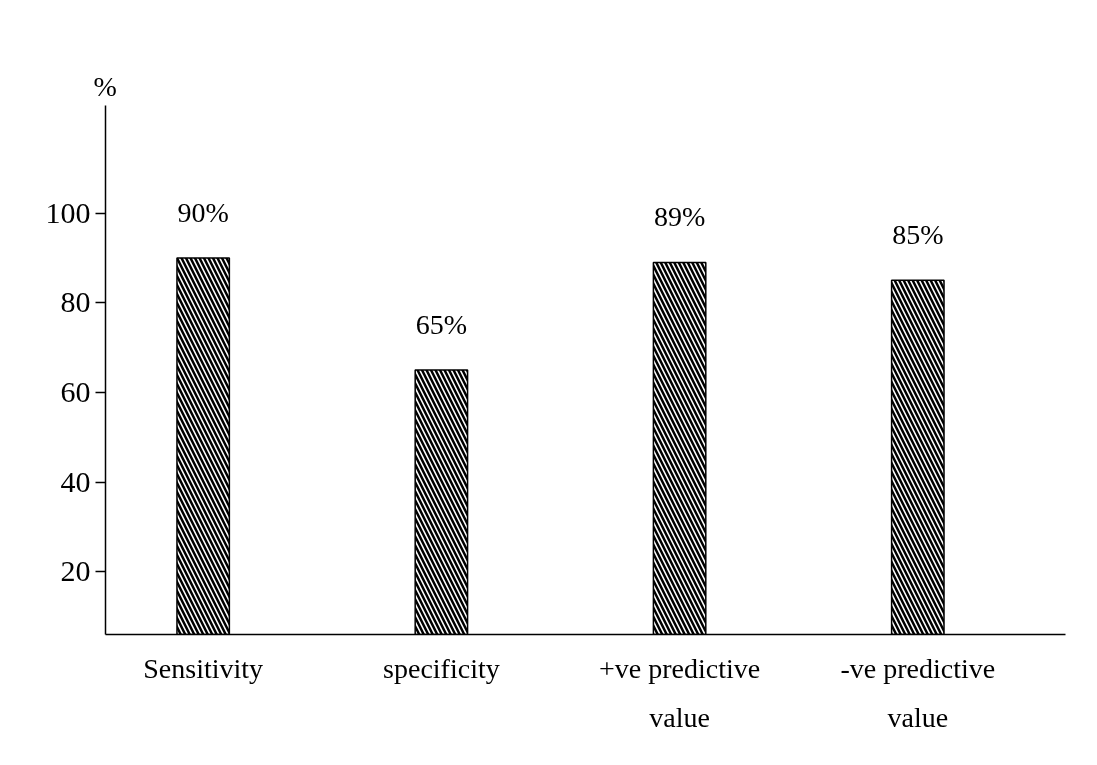  Describe the element at coordinates (75, 571) in the screenshot. I see `y-tick-label: 20` at that location.